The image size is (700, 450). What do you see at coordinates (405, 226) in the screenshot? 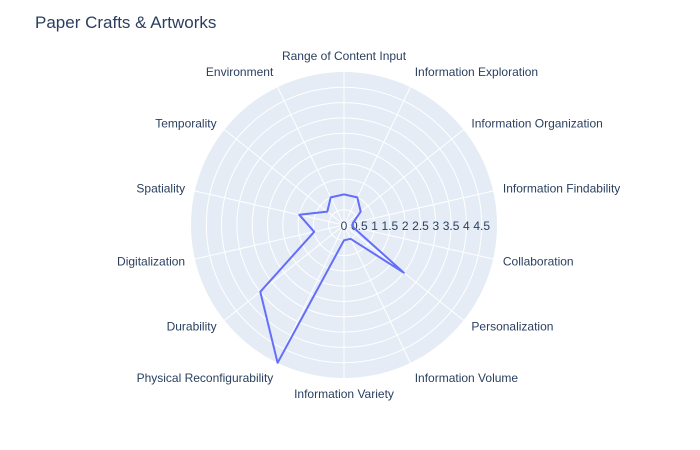
I see `radial-tick-label: 2` at bounding box center [405, 226].